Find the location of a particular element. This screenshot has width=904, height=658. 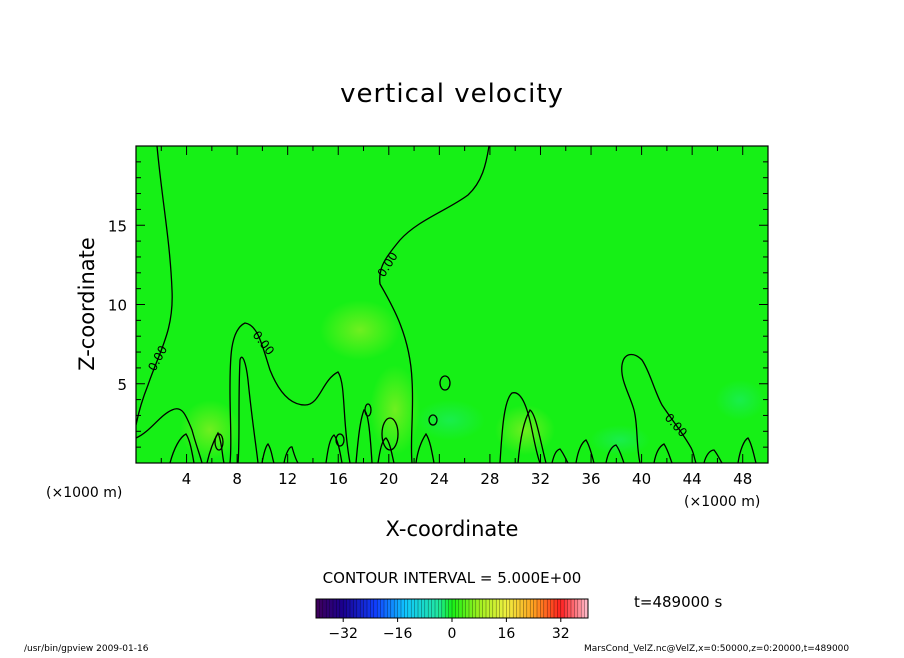

x-tick-label: 28 is located at coordinates (489, 479).